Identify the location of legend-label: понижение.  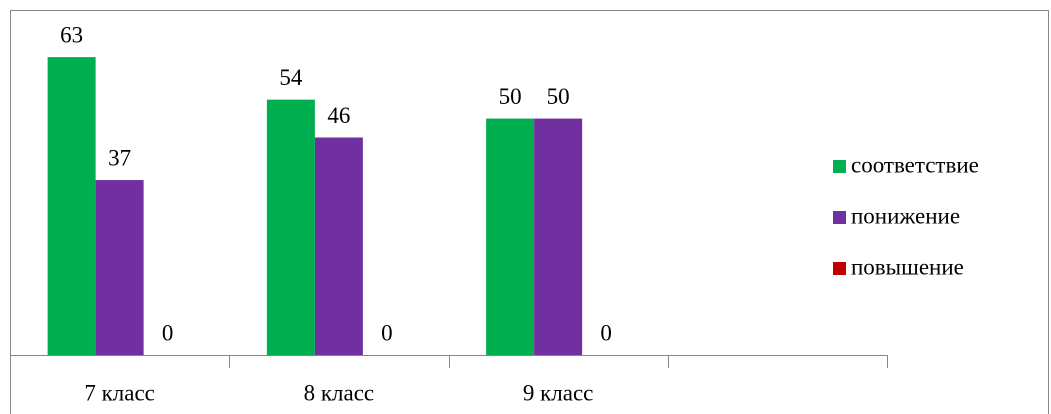
(905, 215).